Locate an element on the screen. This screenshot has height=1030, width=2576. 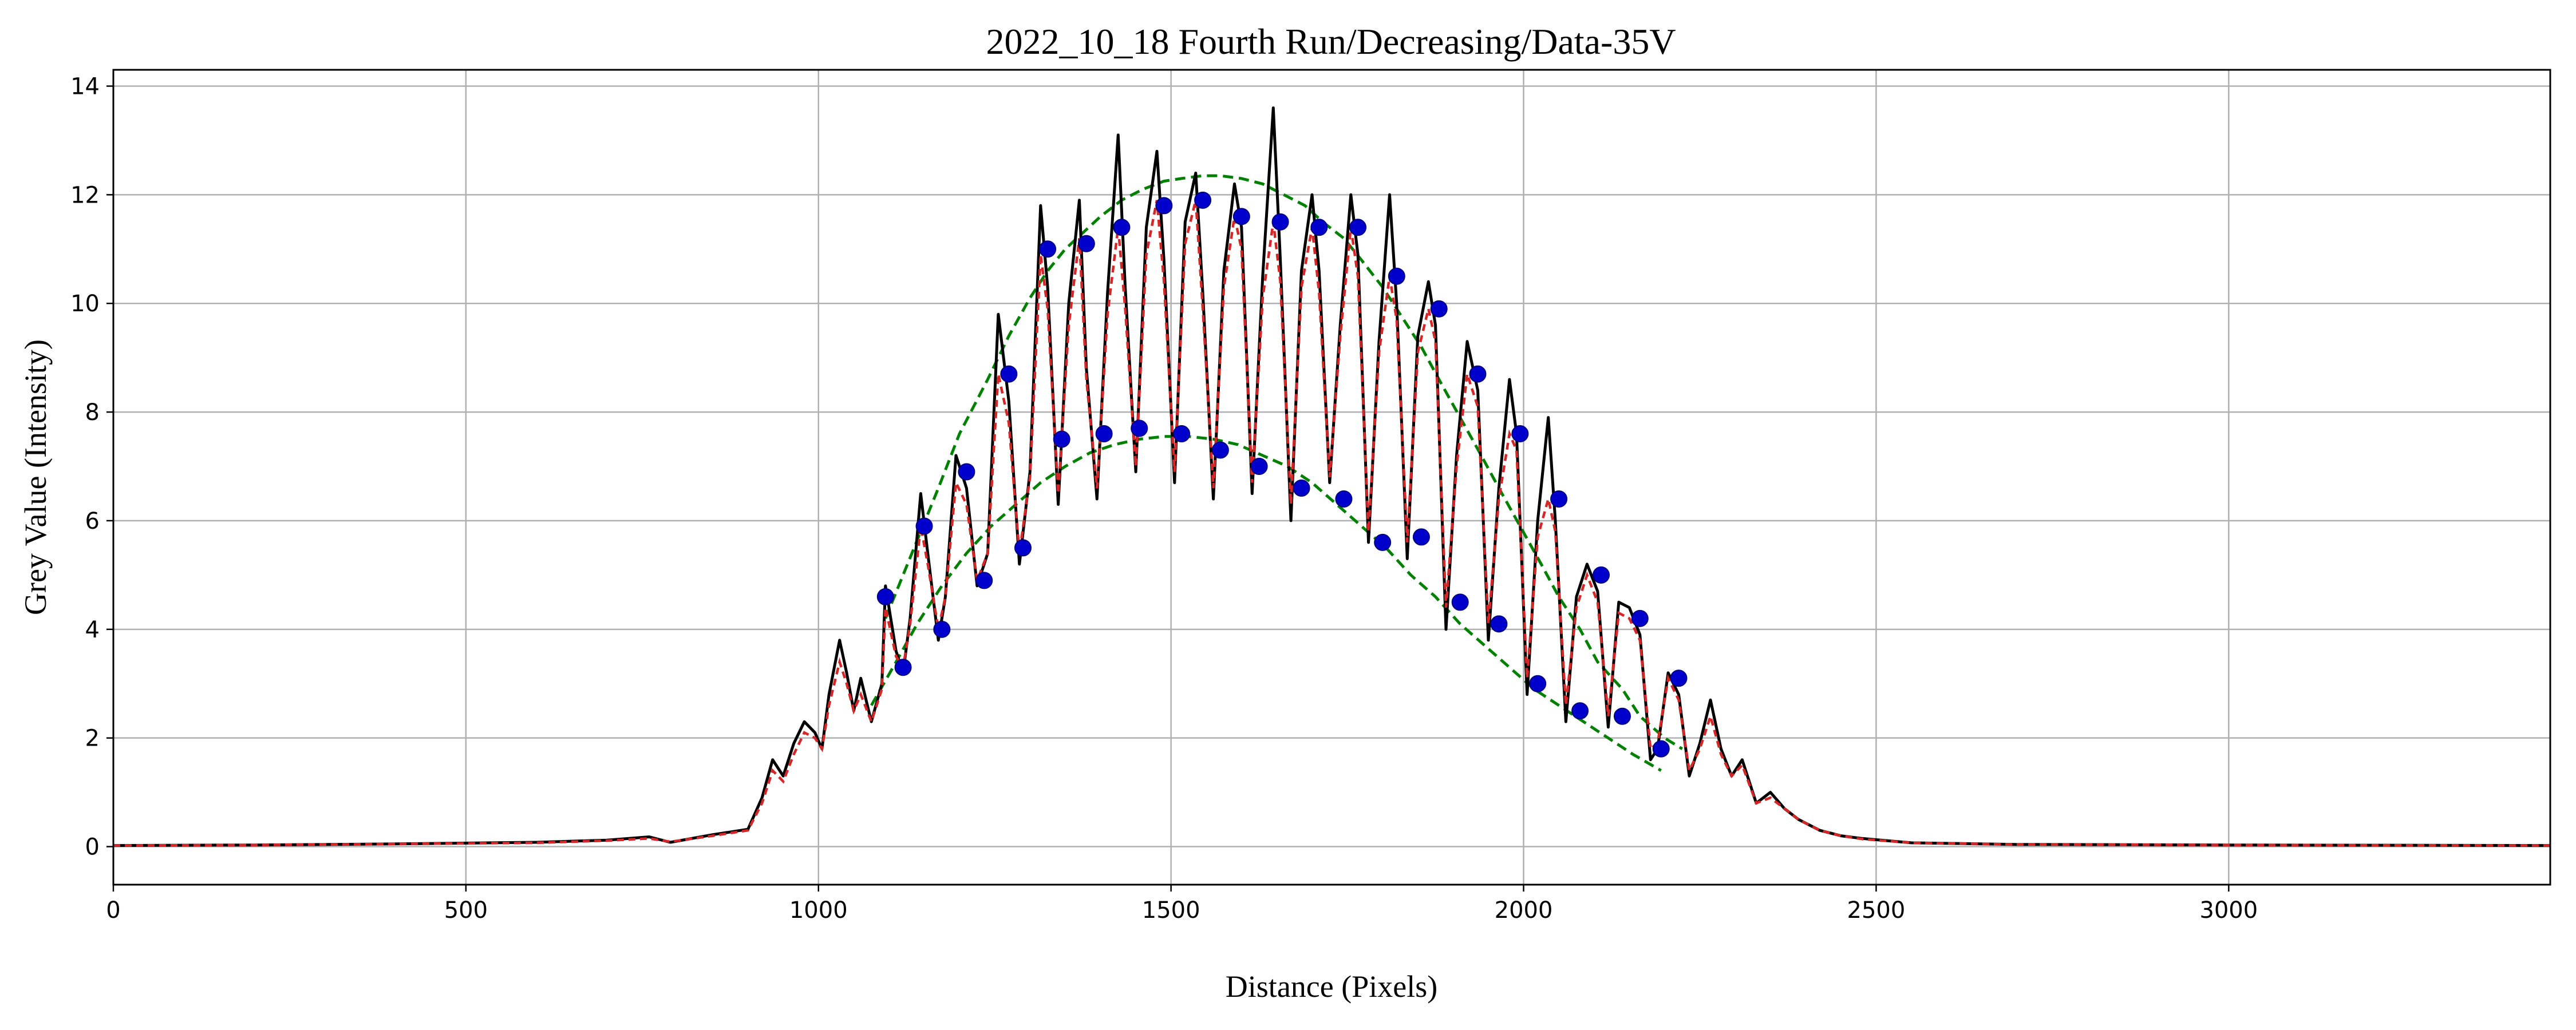
y-tick-label: 2 is located at coordinates (92, 739).